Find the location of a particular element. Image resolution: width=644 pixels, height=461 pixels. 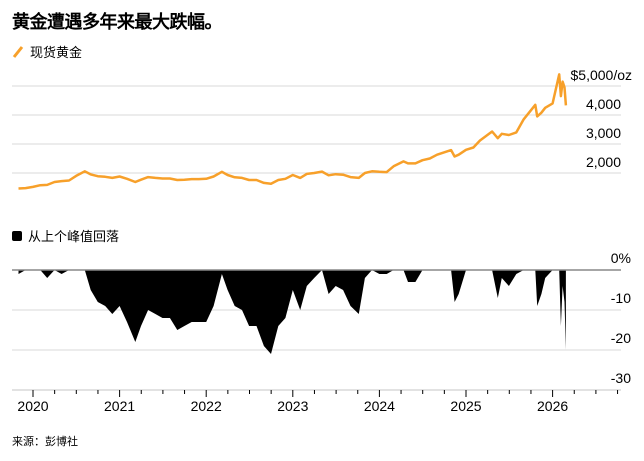

y-tick-label: 2,000 is located at coordinates (603, 162).